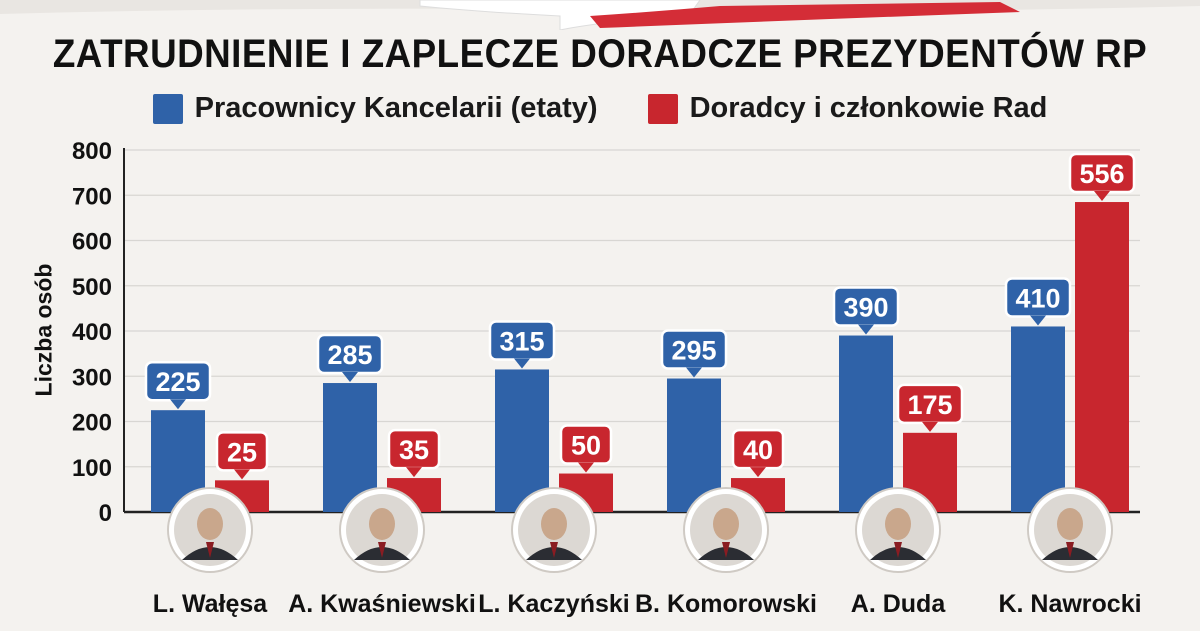 Image resolution: width=1200 pixels, height=631 pixels. What do you see at coordinates (662, 108) in the screenshot?
I see `legend-swatch-red` at bounding box center [662, 108].